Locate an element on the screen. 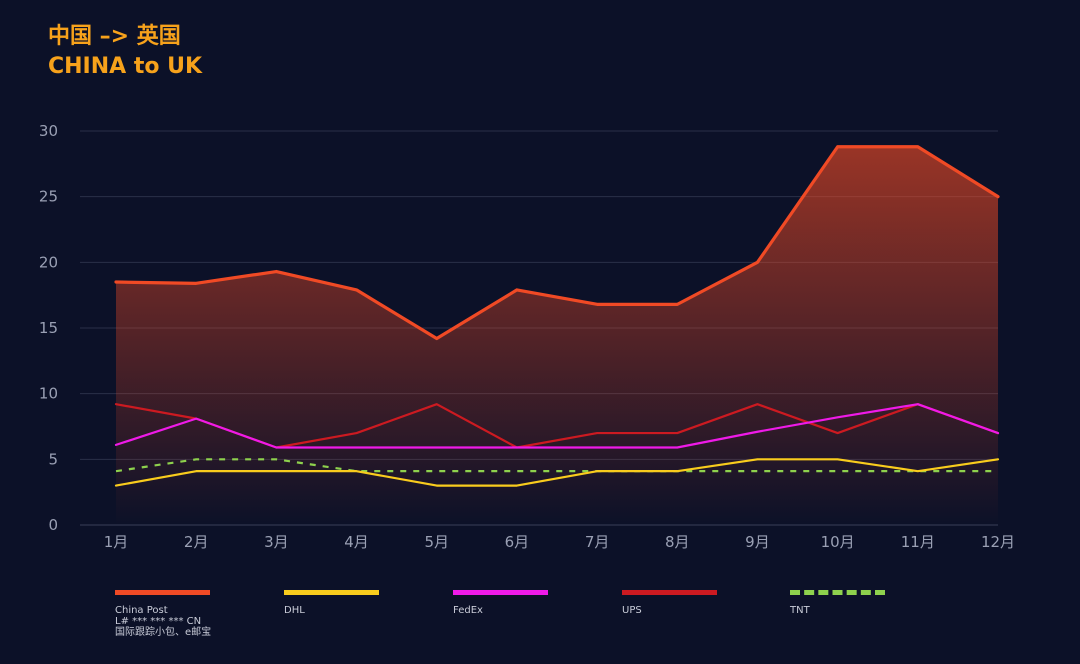 The image size is (1080, 664). x-tick-label-3: 3月 is located at coordinates (276, 542).